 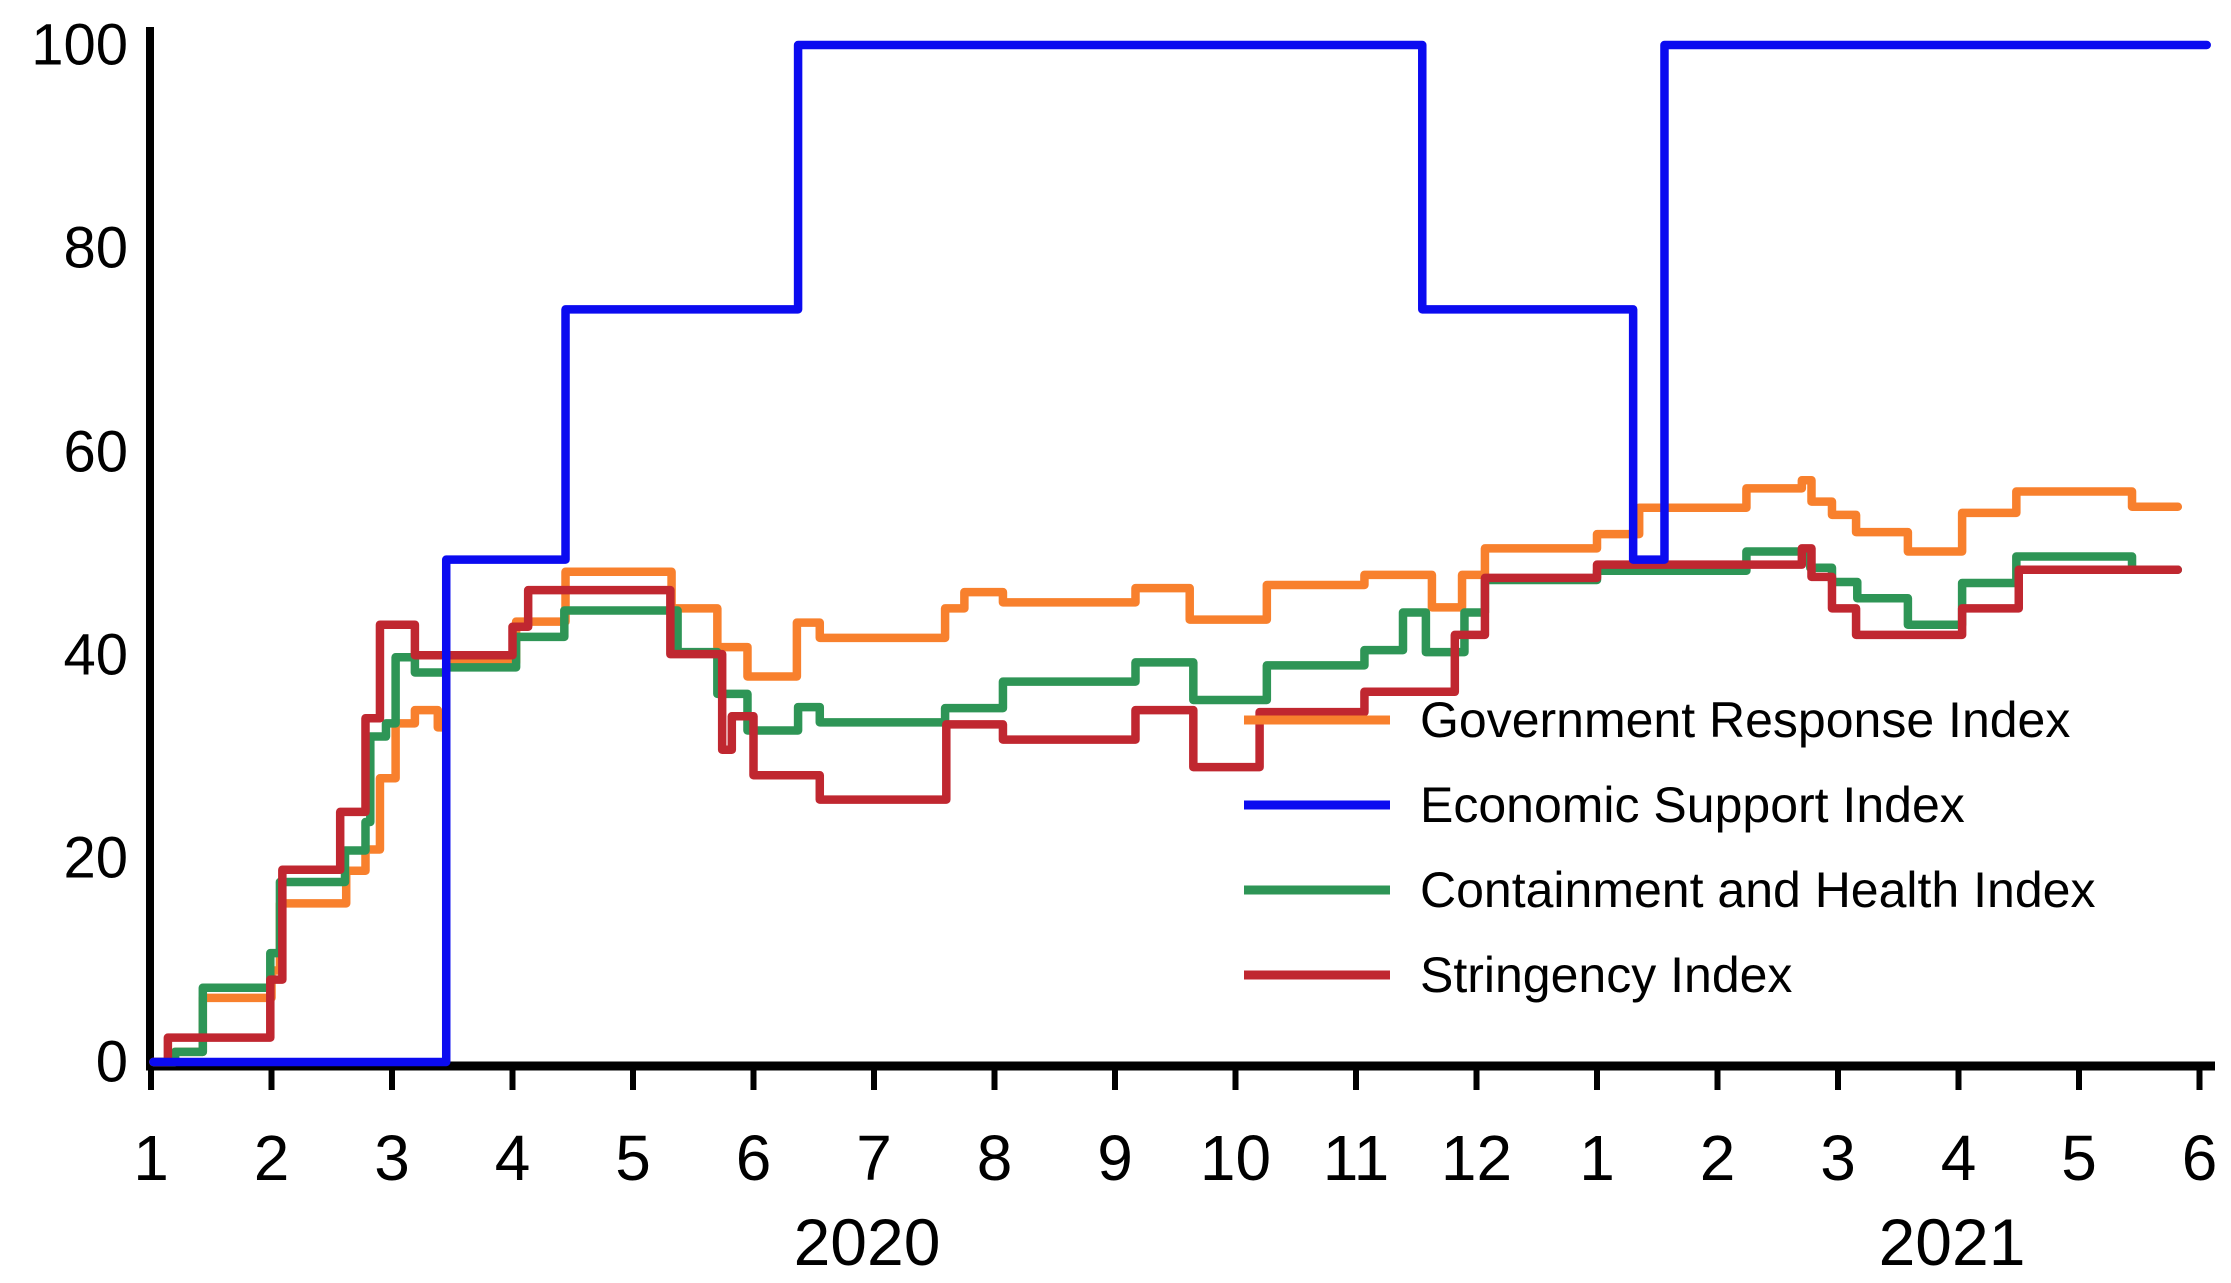 I want to click on x-tick-label: 10, so click(x=1235, y=1158).